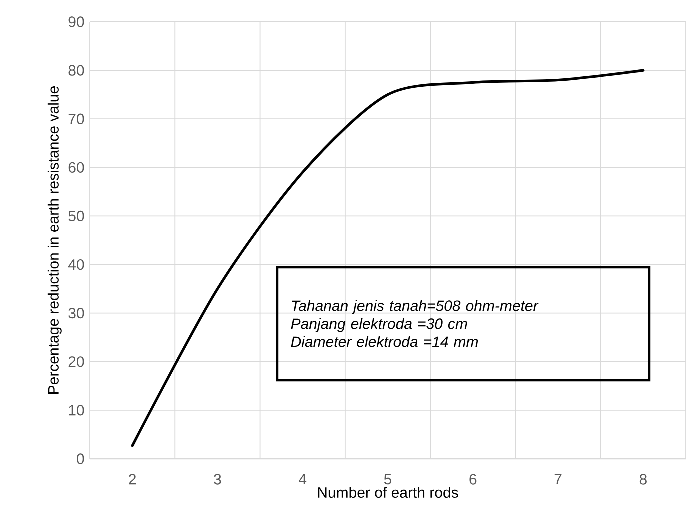 Image resolution: width=690 pixels, height=527 pixels. I want to click on y-tick-label: 50, so click(76, 216).